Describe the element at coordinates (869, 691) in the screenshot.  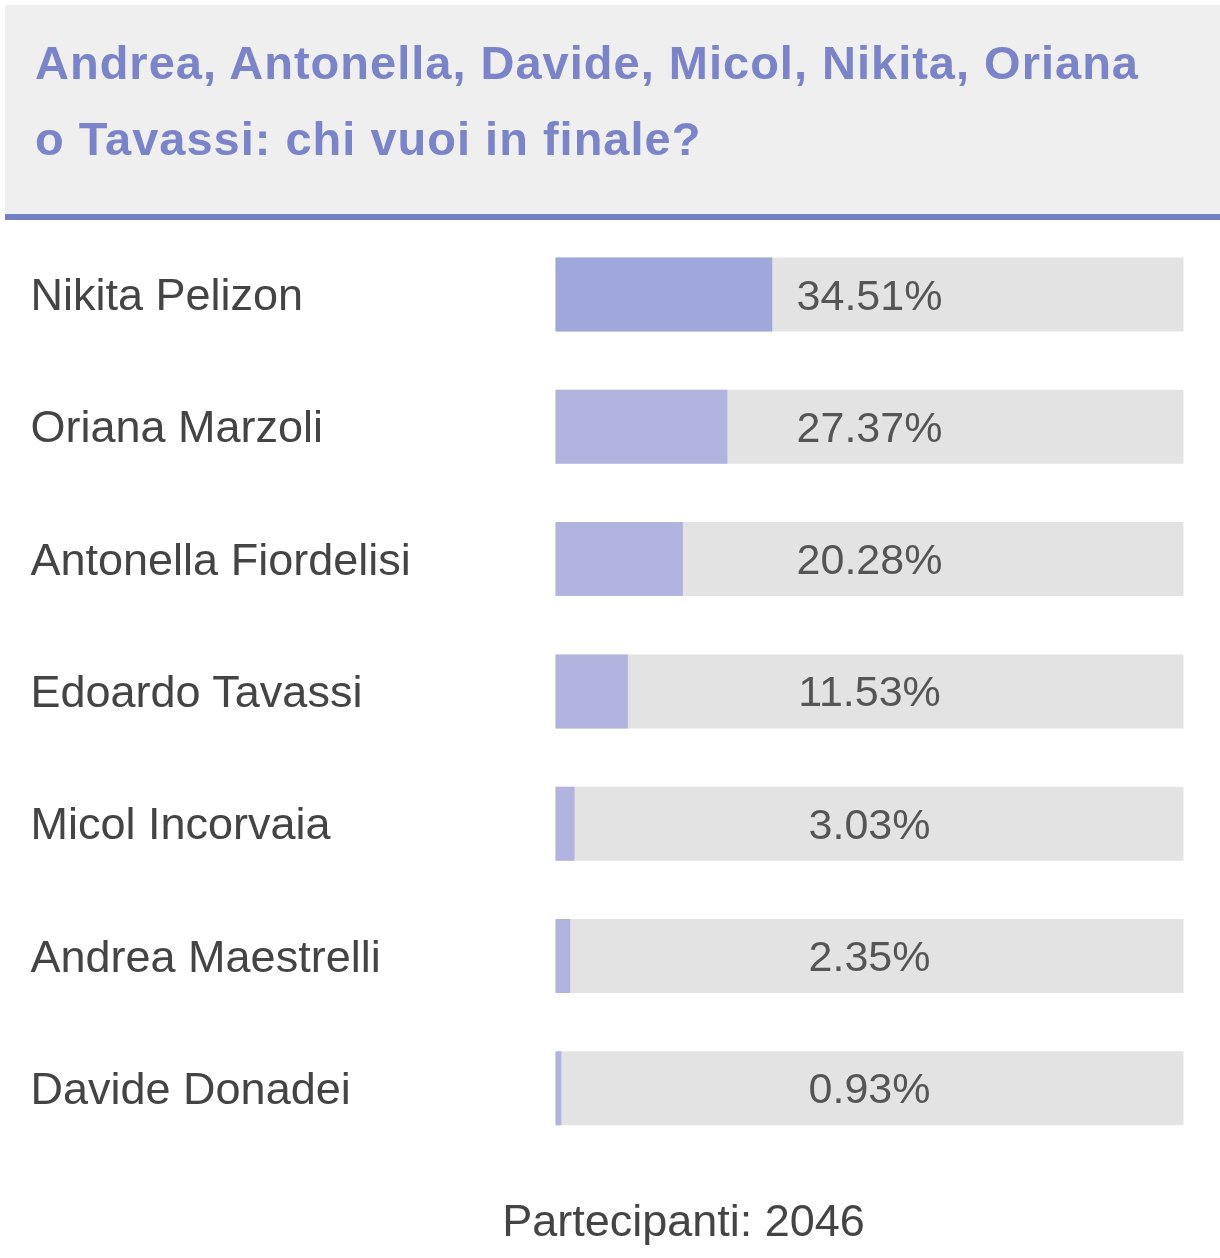
I see `data-label: 11.53%` at that location.